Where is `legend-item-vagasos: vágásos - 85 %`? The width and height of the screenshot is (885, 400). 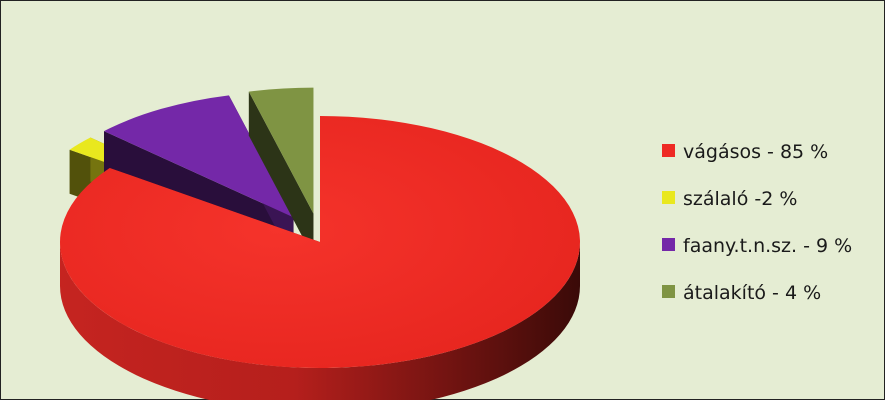 legend-item-vagasos: vágásos - 85 % is located at coordinates (745, 152).